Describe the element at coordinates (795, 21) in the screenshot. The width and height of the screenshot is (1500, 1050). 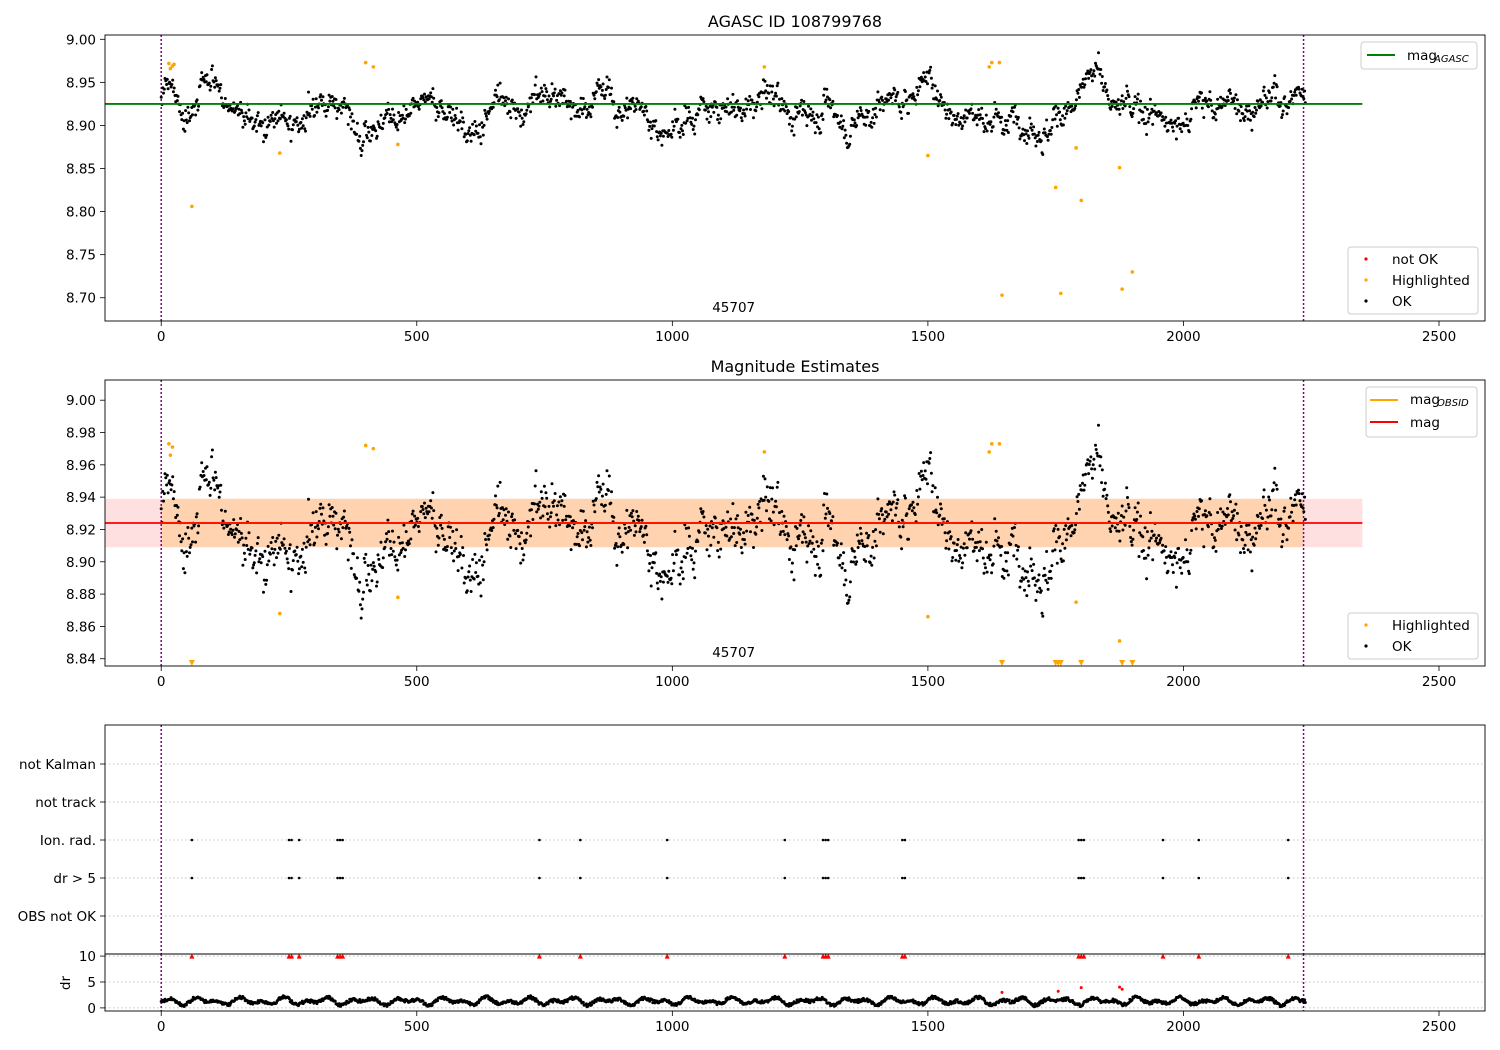
I see `agasc-title: AGASC ID 108799768` at that location.